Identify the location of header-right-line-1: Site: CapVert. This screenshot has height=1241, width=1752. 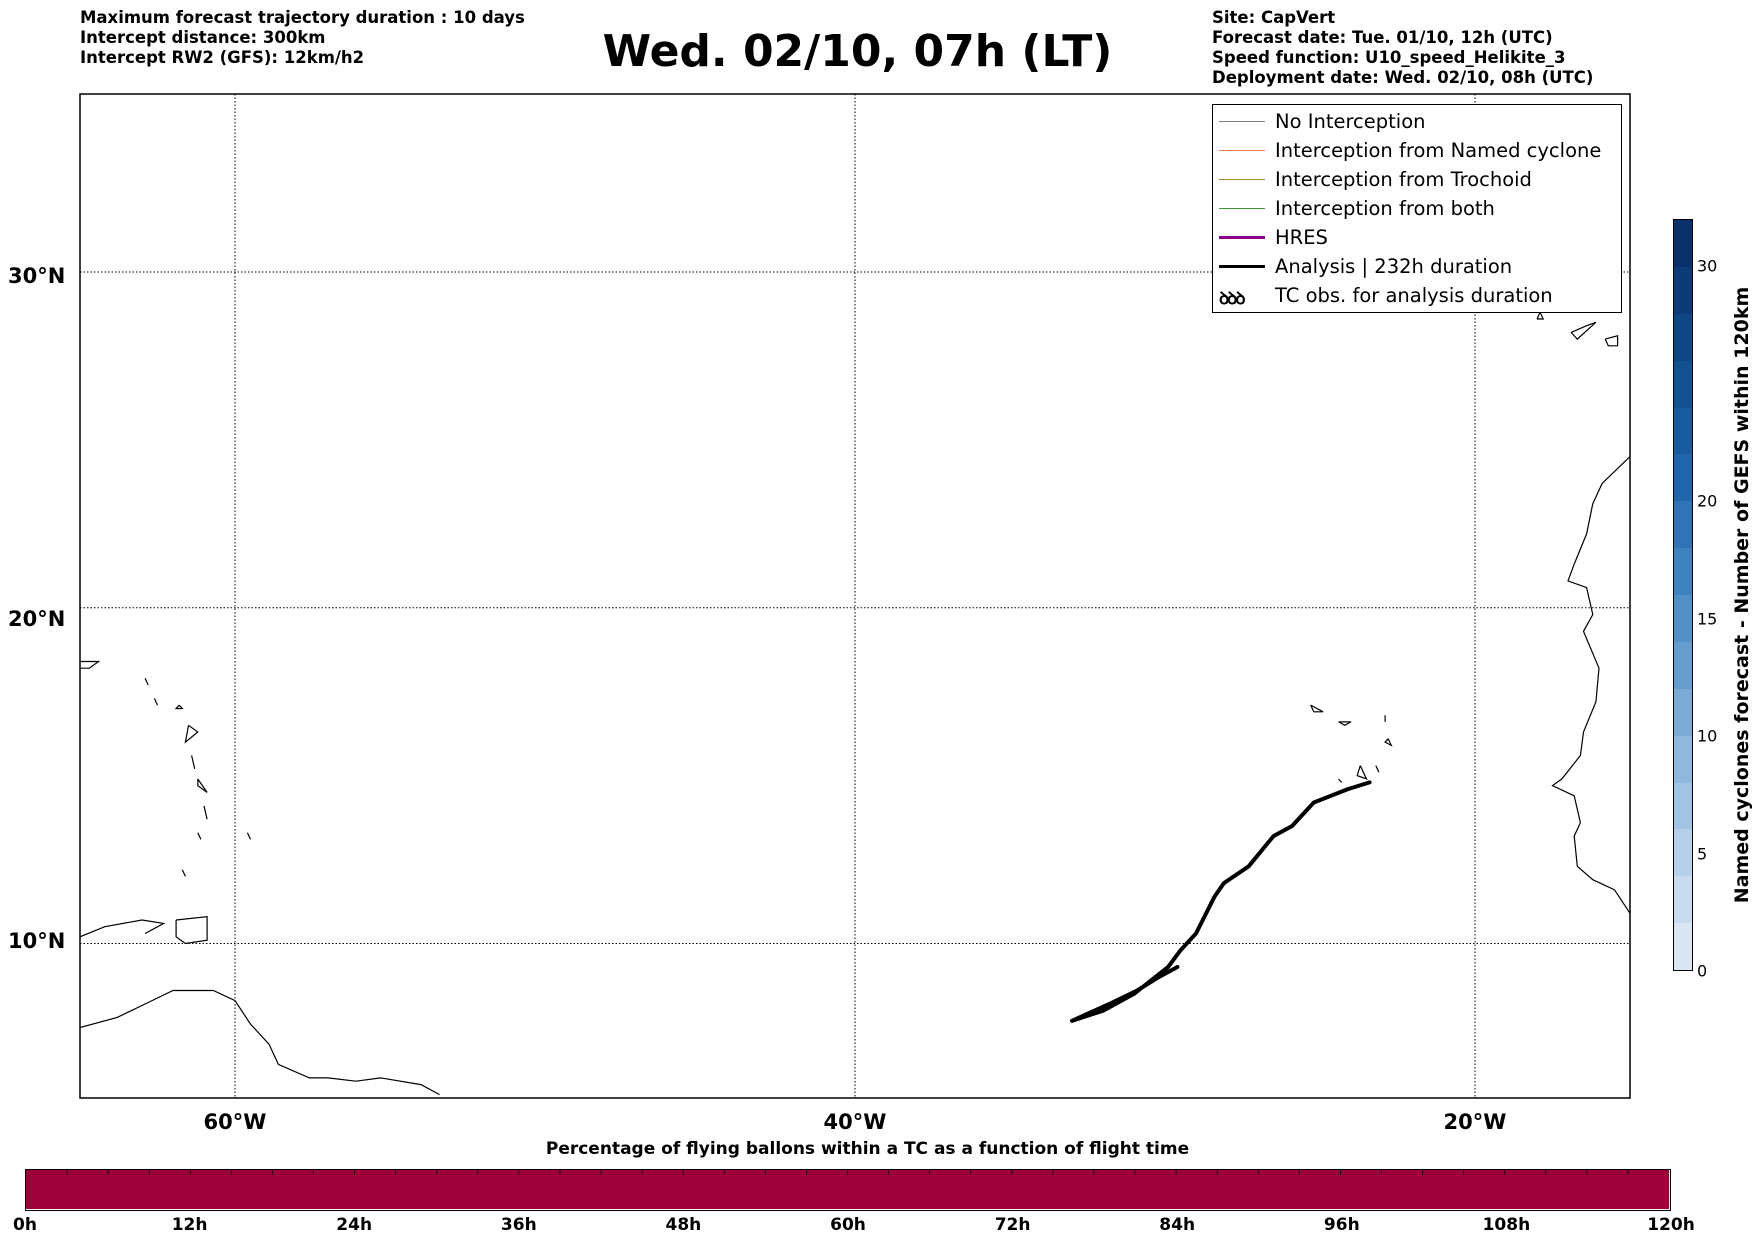
(1274, 17).